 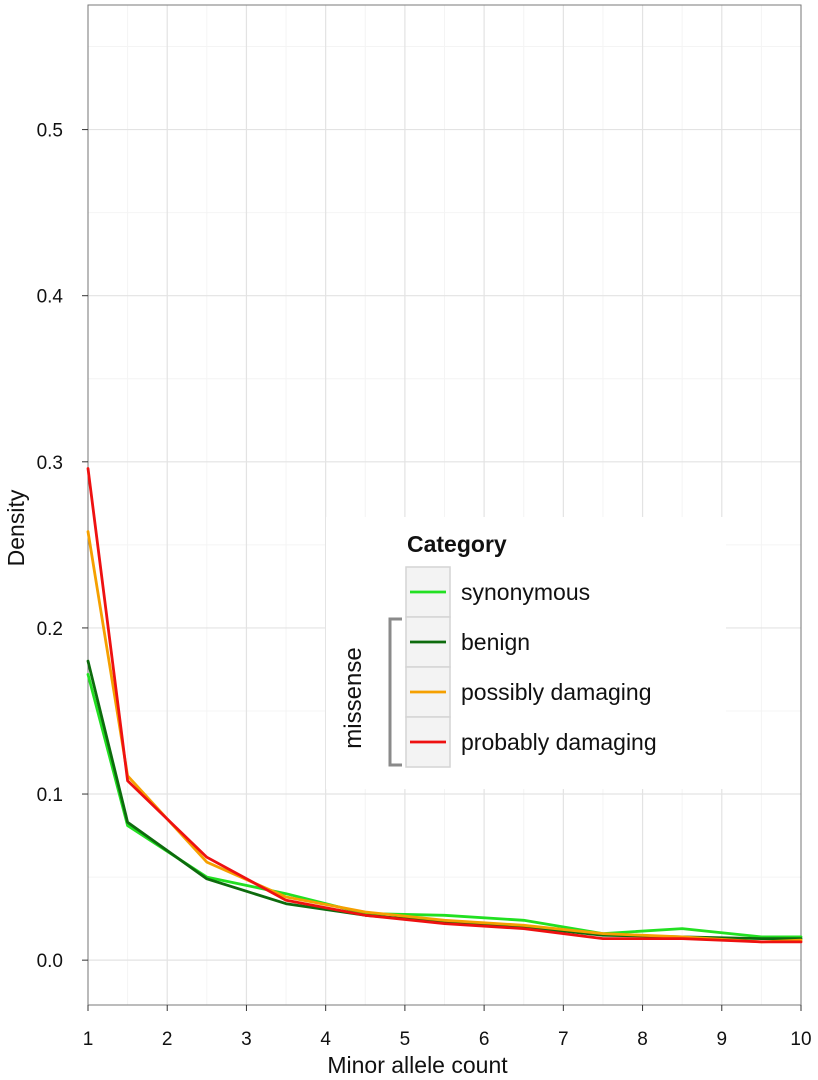 What do you see at coordinates (405, 1039) in the screenshot?
I see `x-tick-label: 5` at bounding box center [405, 1039].